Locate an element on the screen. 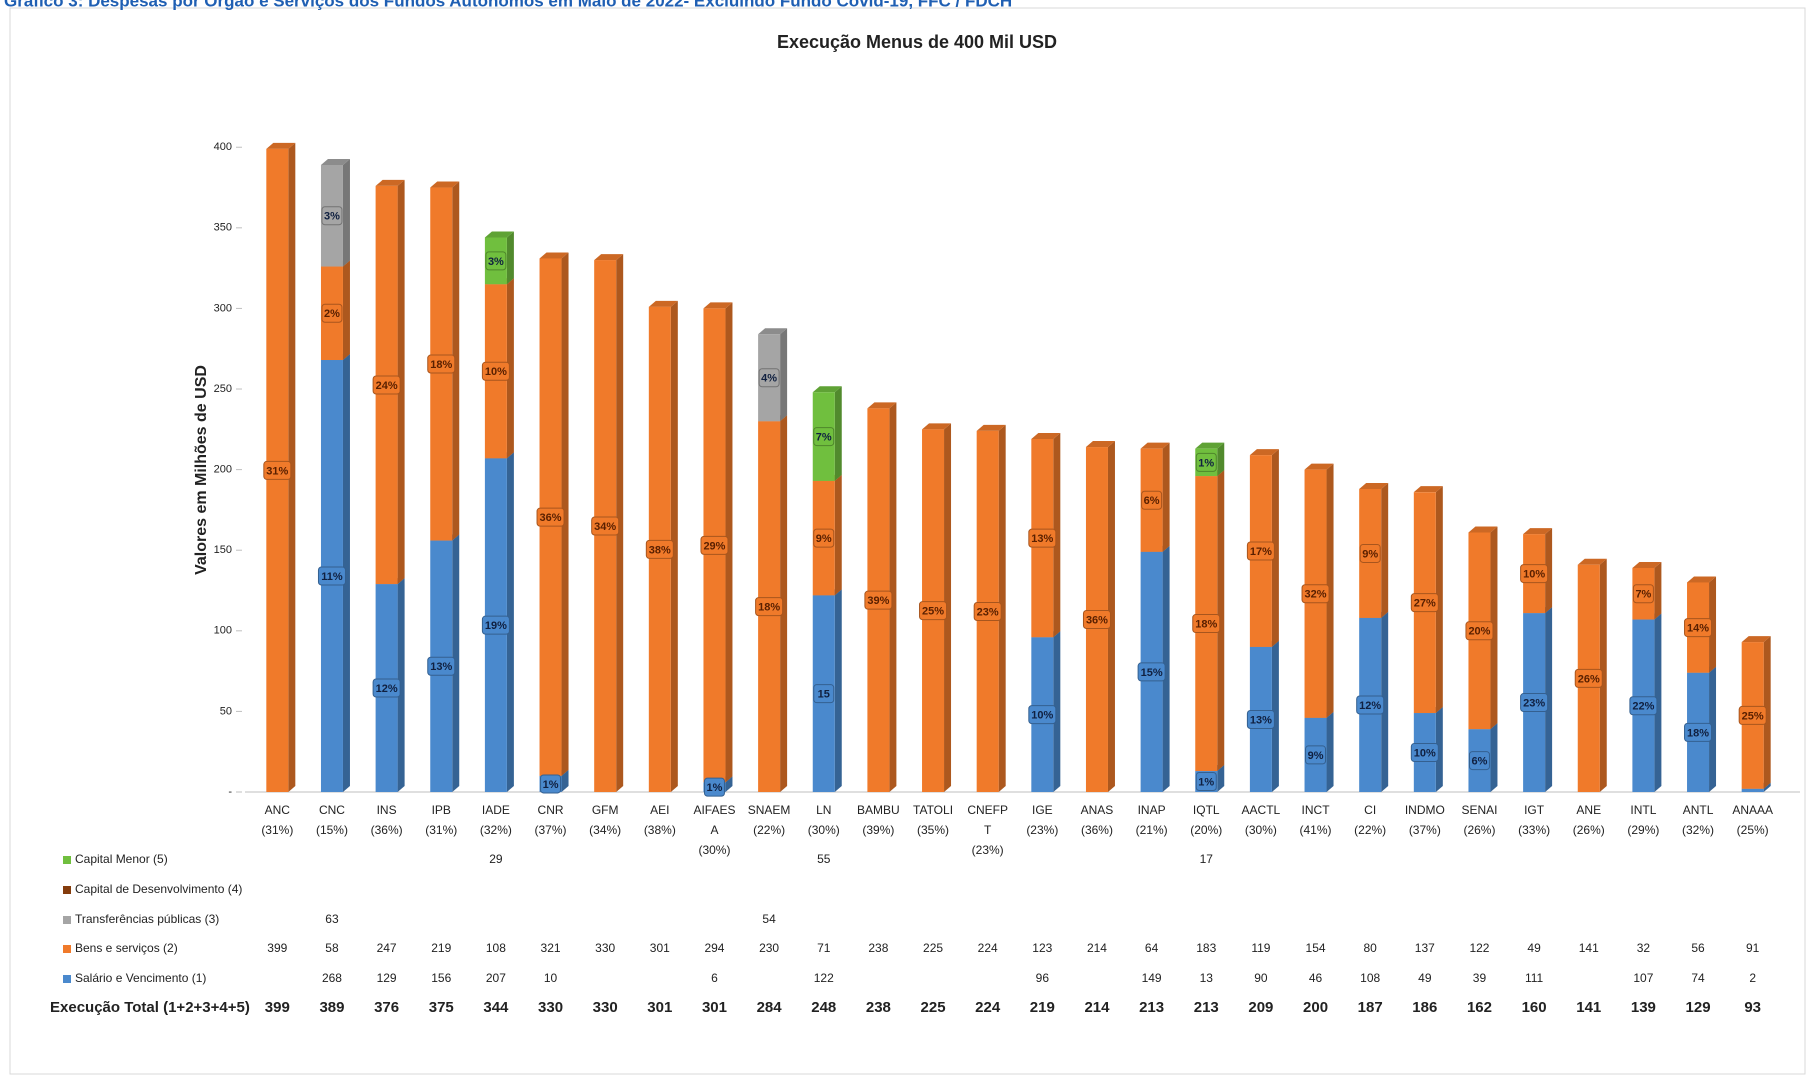 Image resolution: width=1809 pixels, height=1079 pixels. table-value: 90 is located at coordinates (1261, 978).